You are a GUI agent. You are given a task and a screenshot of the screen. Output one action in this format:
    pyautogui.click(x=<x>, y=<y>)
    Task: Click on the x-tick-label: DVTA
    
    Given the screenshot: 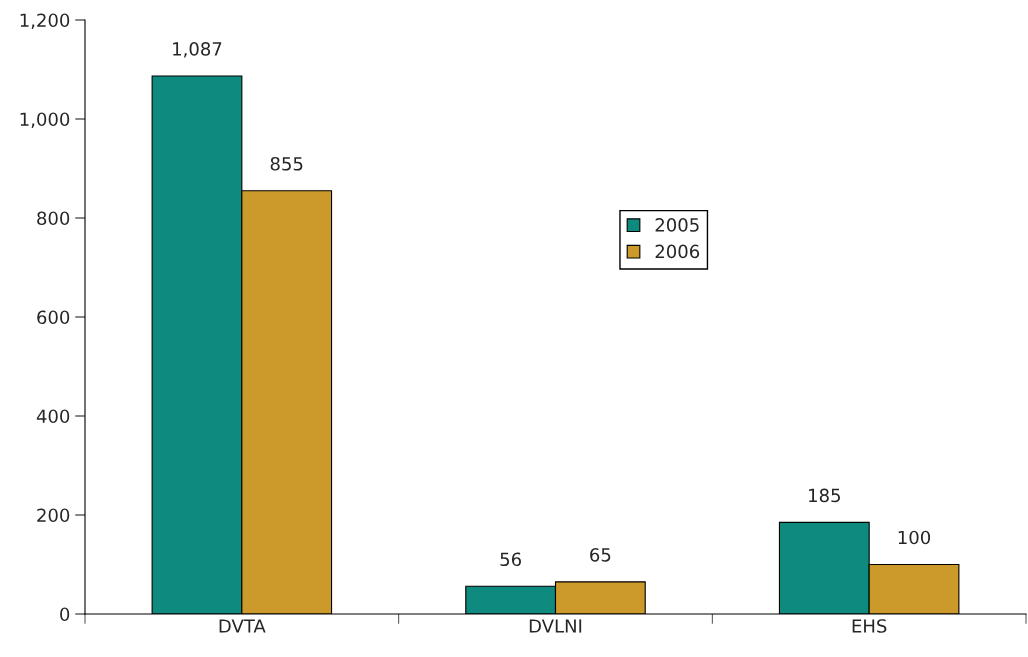 What is the action you would take?
    pyautogui.click(x=242, y=626)
    